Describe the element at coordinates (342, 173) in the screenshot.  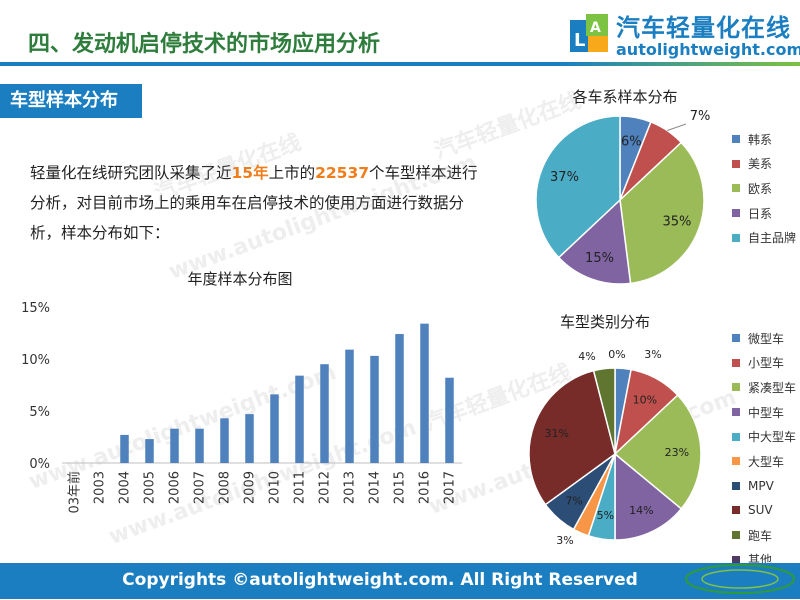
I see `intro-sample-count: 22537` at that location.